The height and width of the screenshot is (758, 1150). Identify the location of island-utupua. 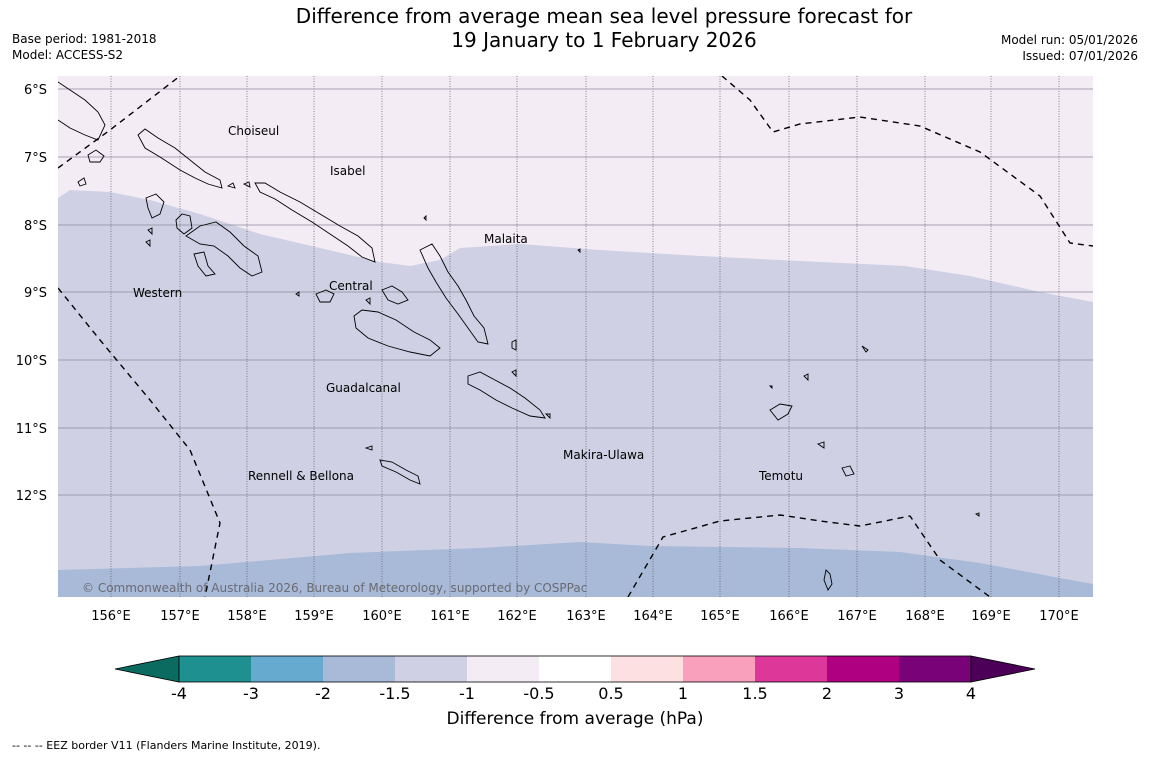
(848, 471).